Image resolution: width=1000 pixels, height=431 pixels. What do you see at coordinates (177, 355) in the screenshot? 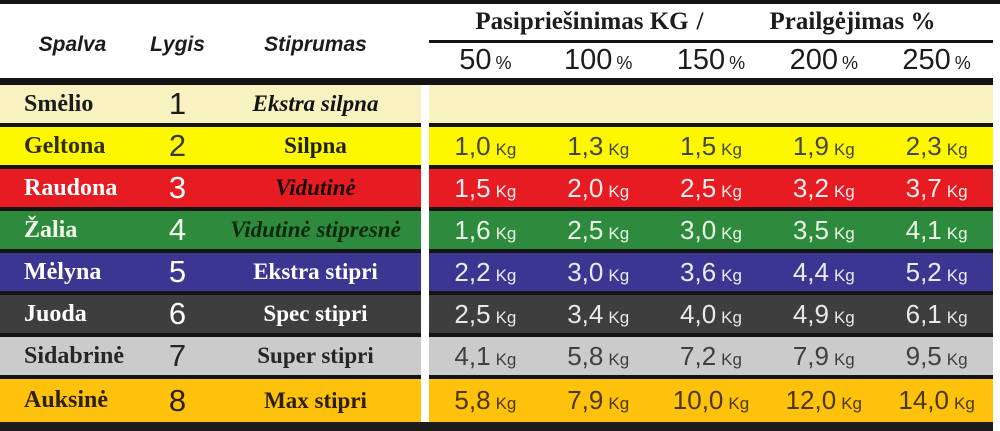
I see `level-cell: 7` at bounding box center [177, 355].